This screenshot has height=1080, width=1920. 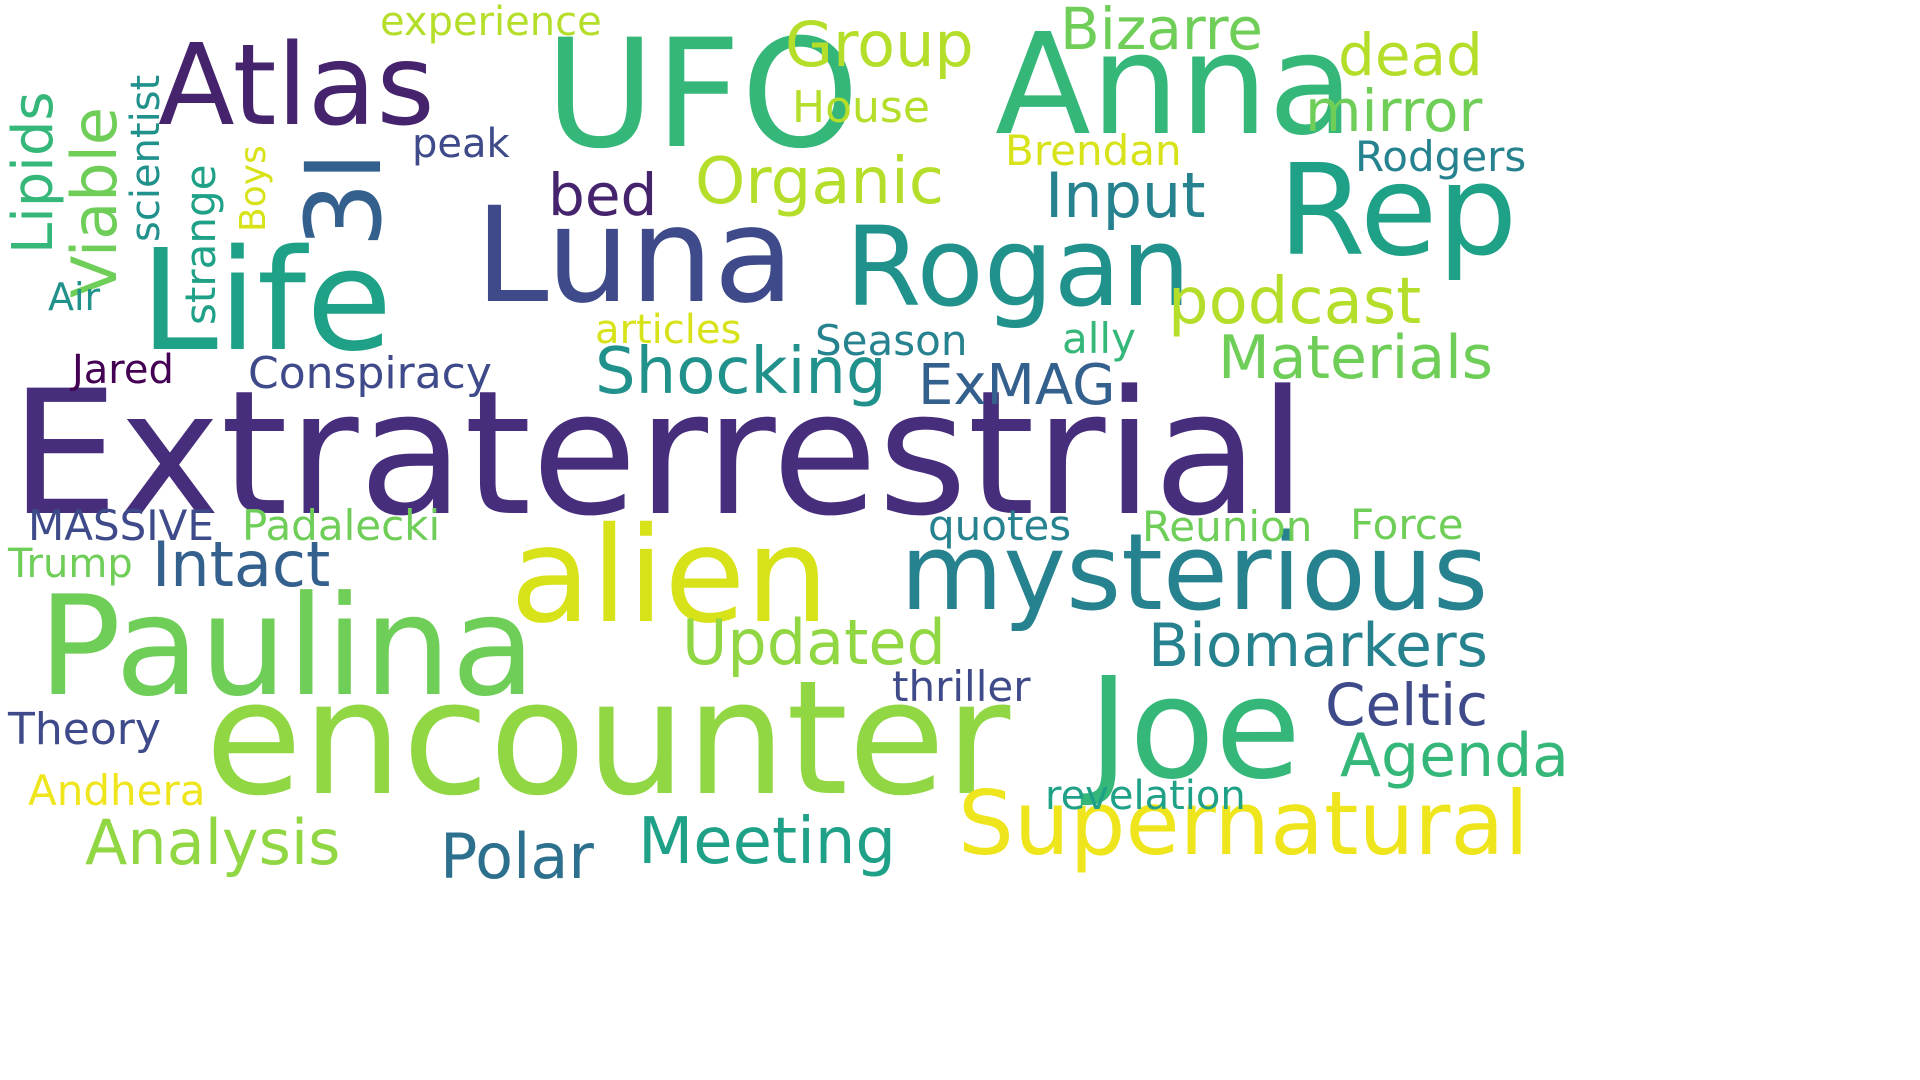 What do you see at coordinates (1318, 646) in the screenshot?
I see `word-biomarkers: Biomarkers` at bounding box center [1318, 646].